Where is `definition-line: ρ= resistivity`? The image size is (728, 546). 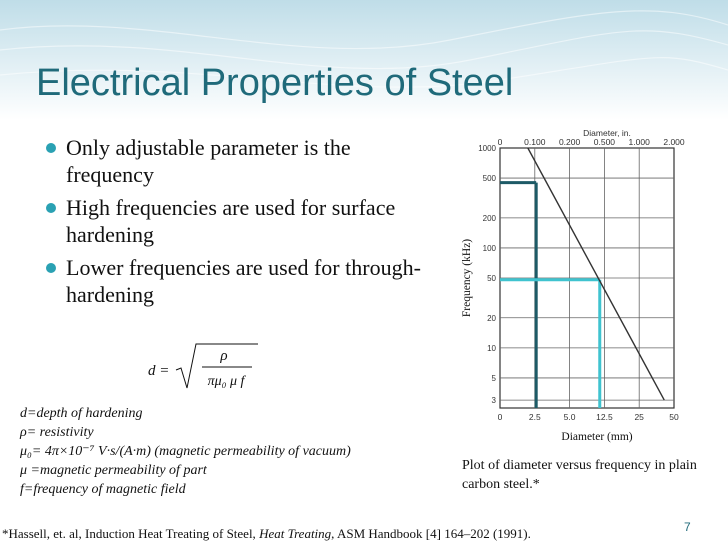
definition-line: ρ= resistivity is located at coordinates (57, 432).